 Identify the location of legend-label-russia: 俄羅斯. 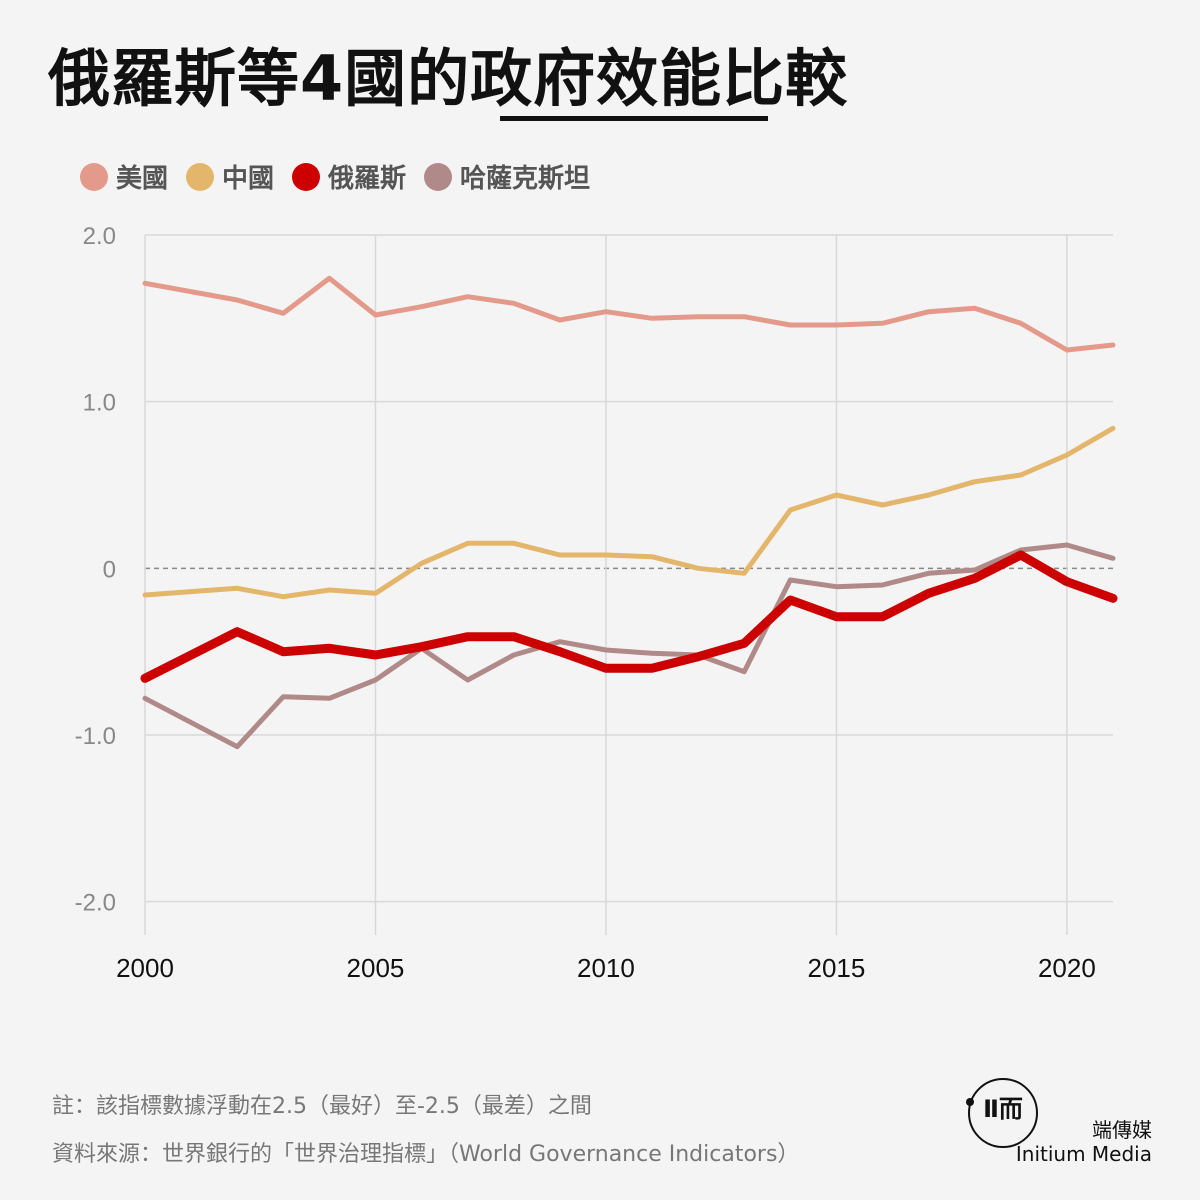
(367, 179).